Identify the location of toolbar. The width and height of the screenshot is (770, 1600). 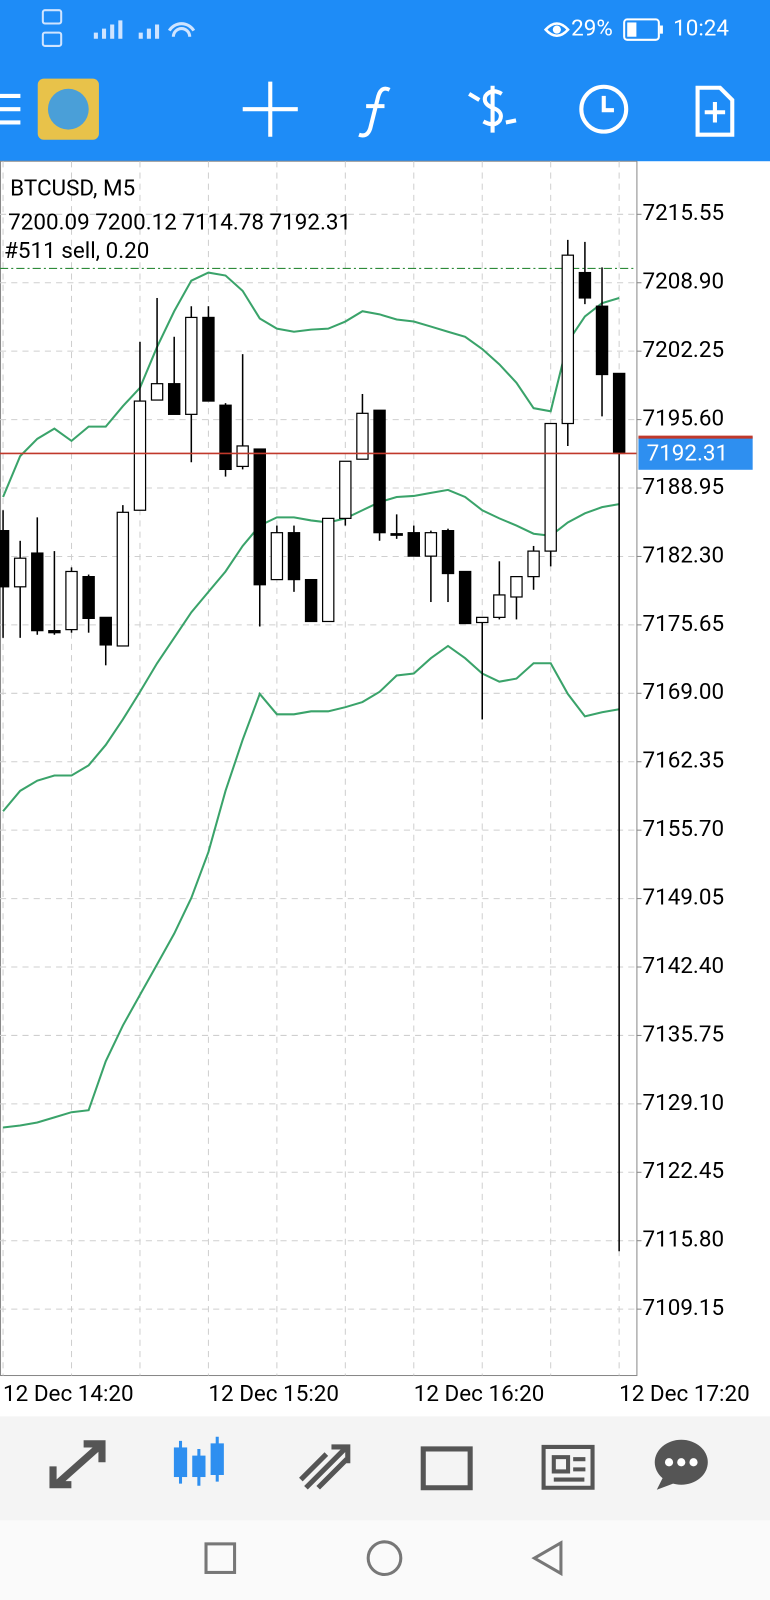
(367, 109).